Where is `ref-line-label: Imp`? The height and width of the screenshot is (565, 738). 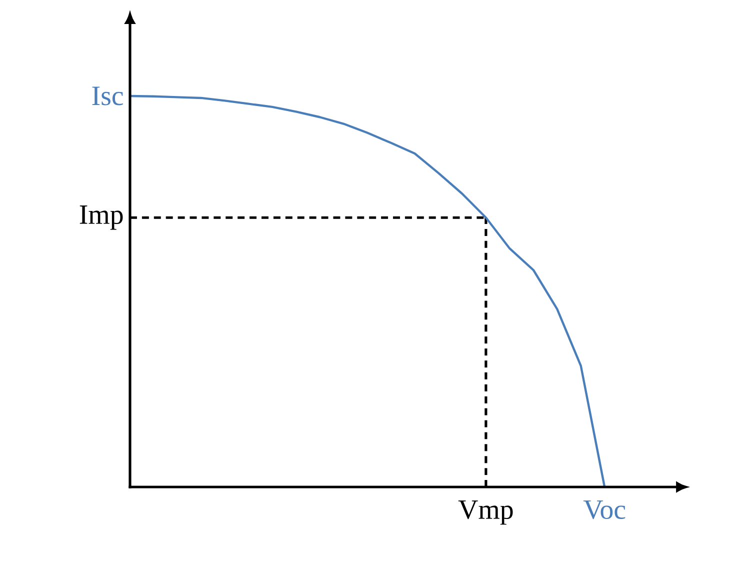 ref-line-label: Imp is located at coordinates (101, 218).